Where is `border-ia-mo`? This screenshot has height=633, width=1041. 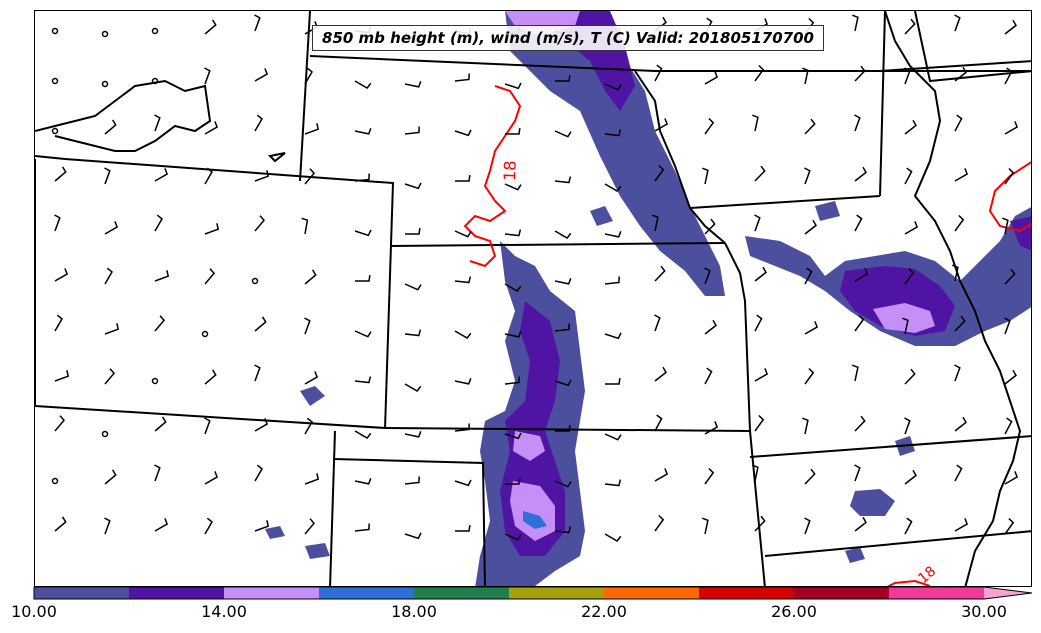 border-ia-mo is located at coordinates (785, 202).